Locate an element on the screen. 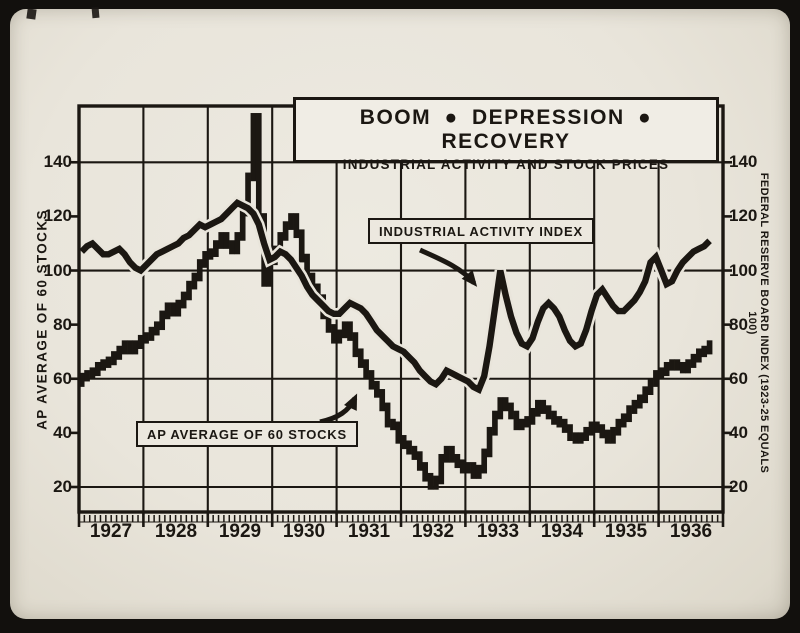 The width and height of the screenshot is (800, 633). x-axis-year-label-1934: 1934 is located at coordinates (562, 531).